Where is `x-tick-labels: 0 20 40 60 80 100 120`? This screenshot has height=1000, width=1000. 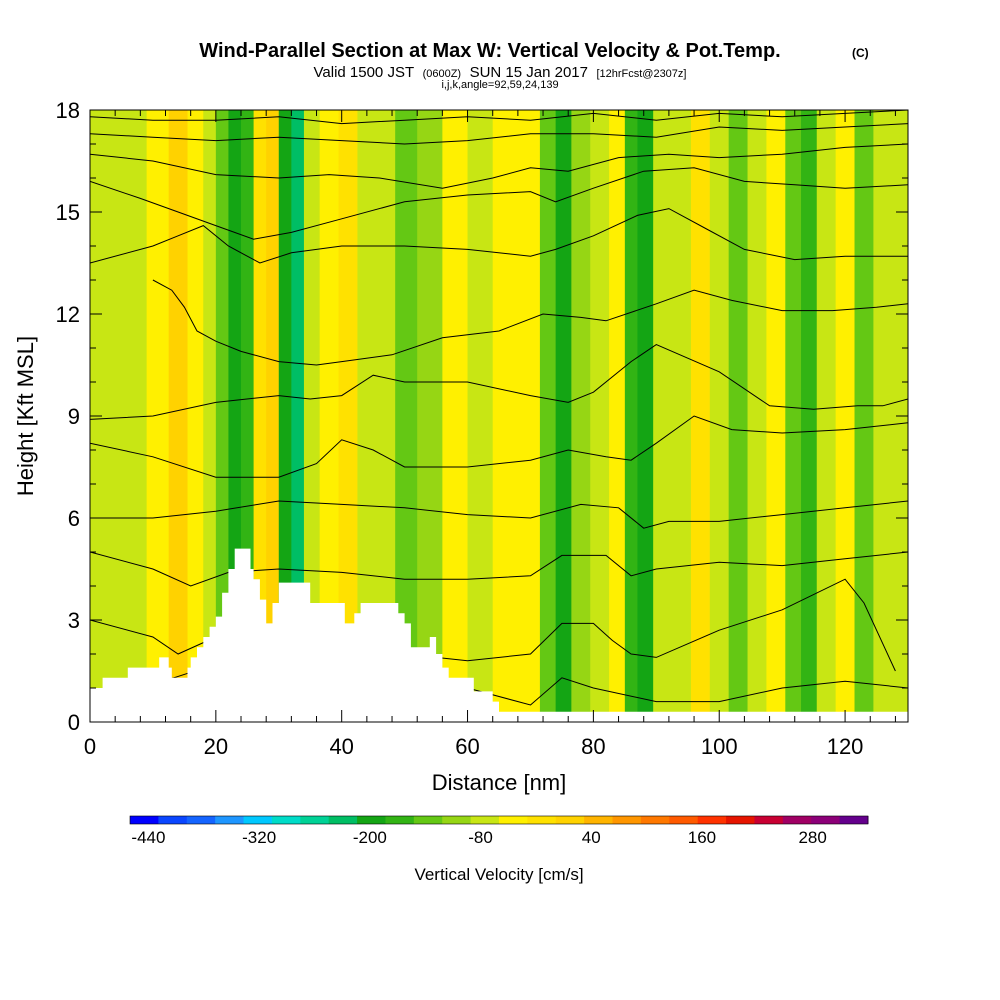 x-tick-labels: 0 20 40 60 80 100 120 is located at coordinates (474, 746).